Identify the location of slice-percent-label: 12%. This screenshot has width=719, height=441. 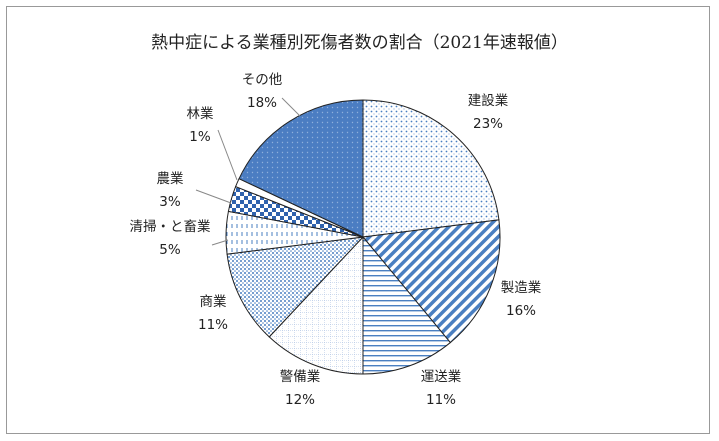
(300, 400).